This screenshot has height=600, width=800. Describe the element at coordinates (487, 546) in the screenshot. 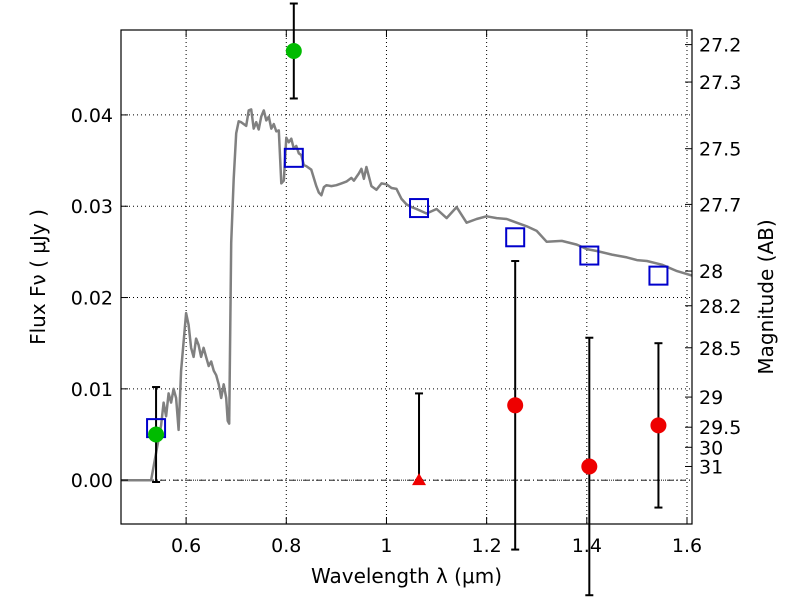

I see `x-tick-label: 1.2` at that location.